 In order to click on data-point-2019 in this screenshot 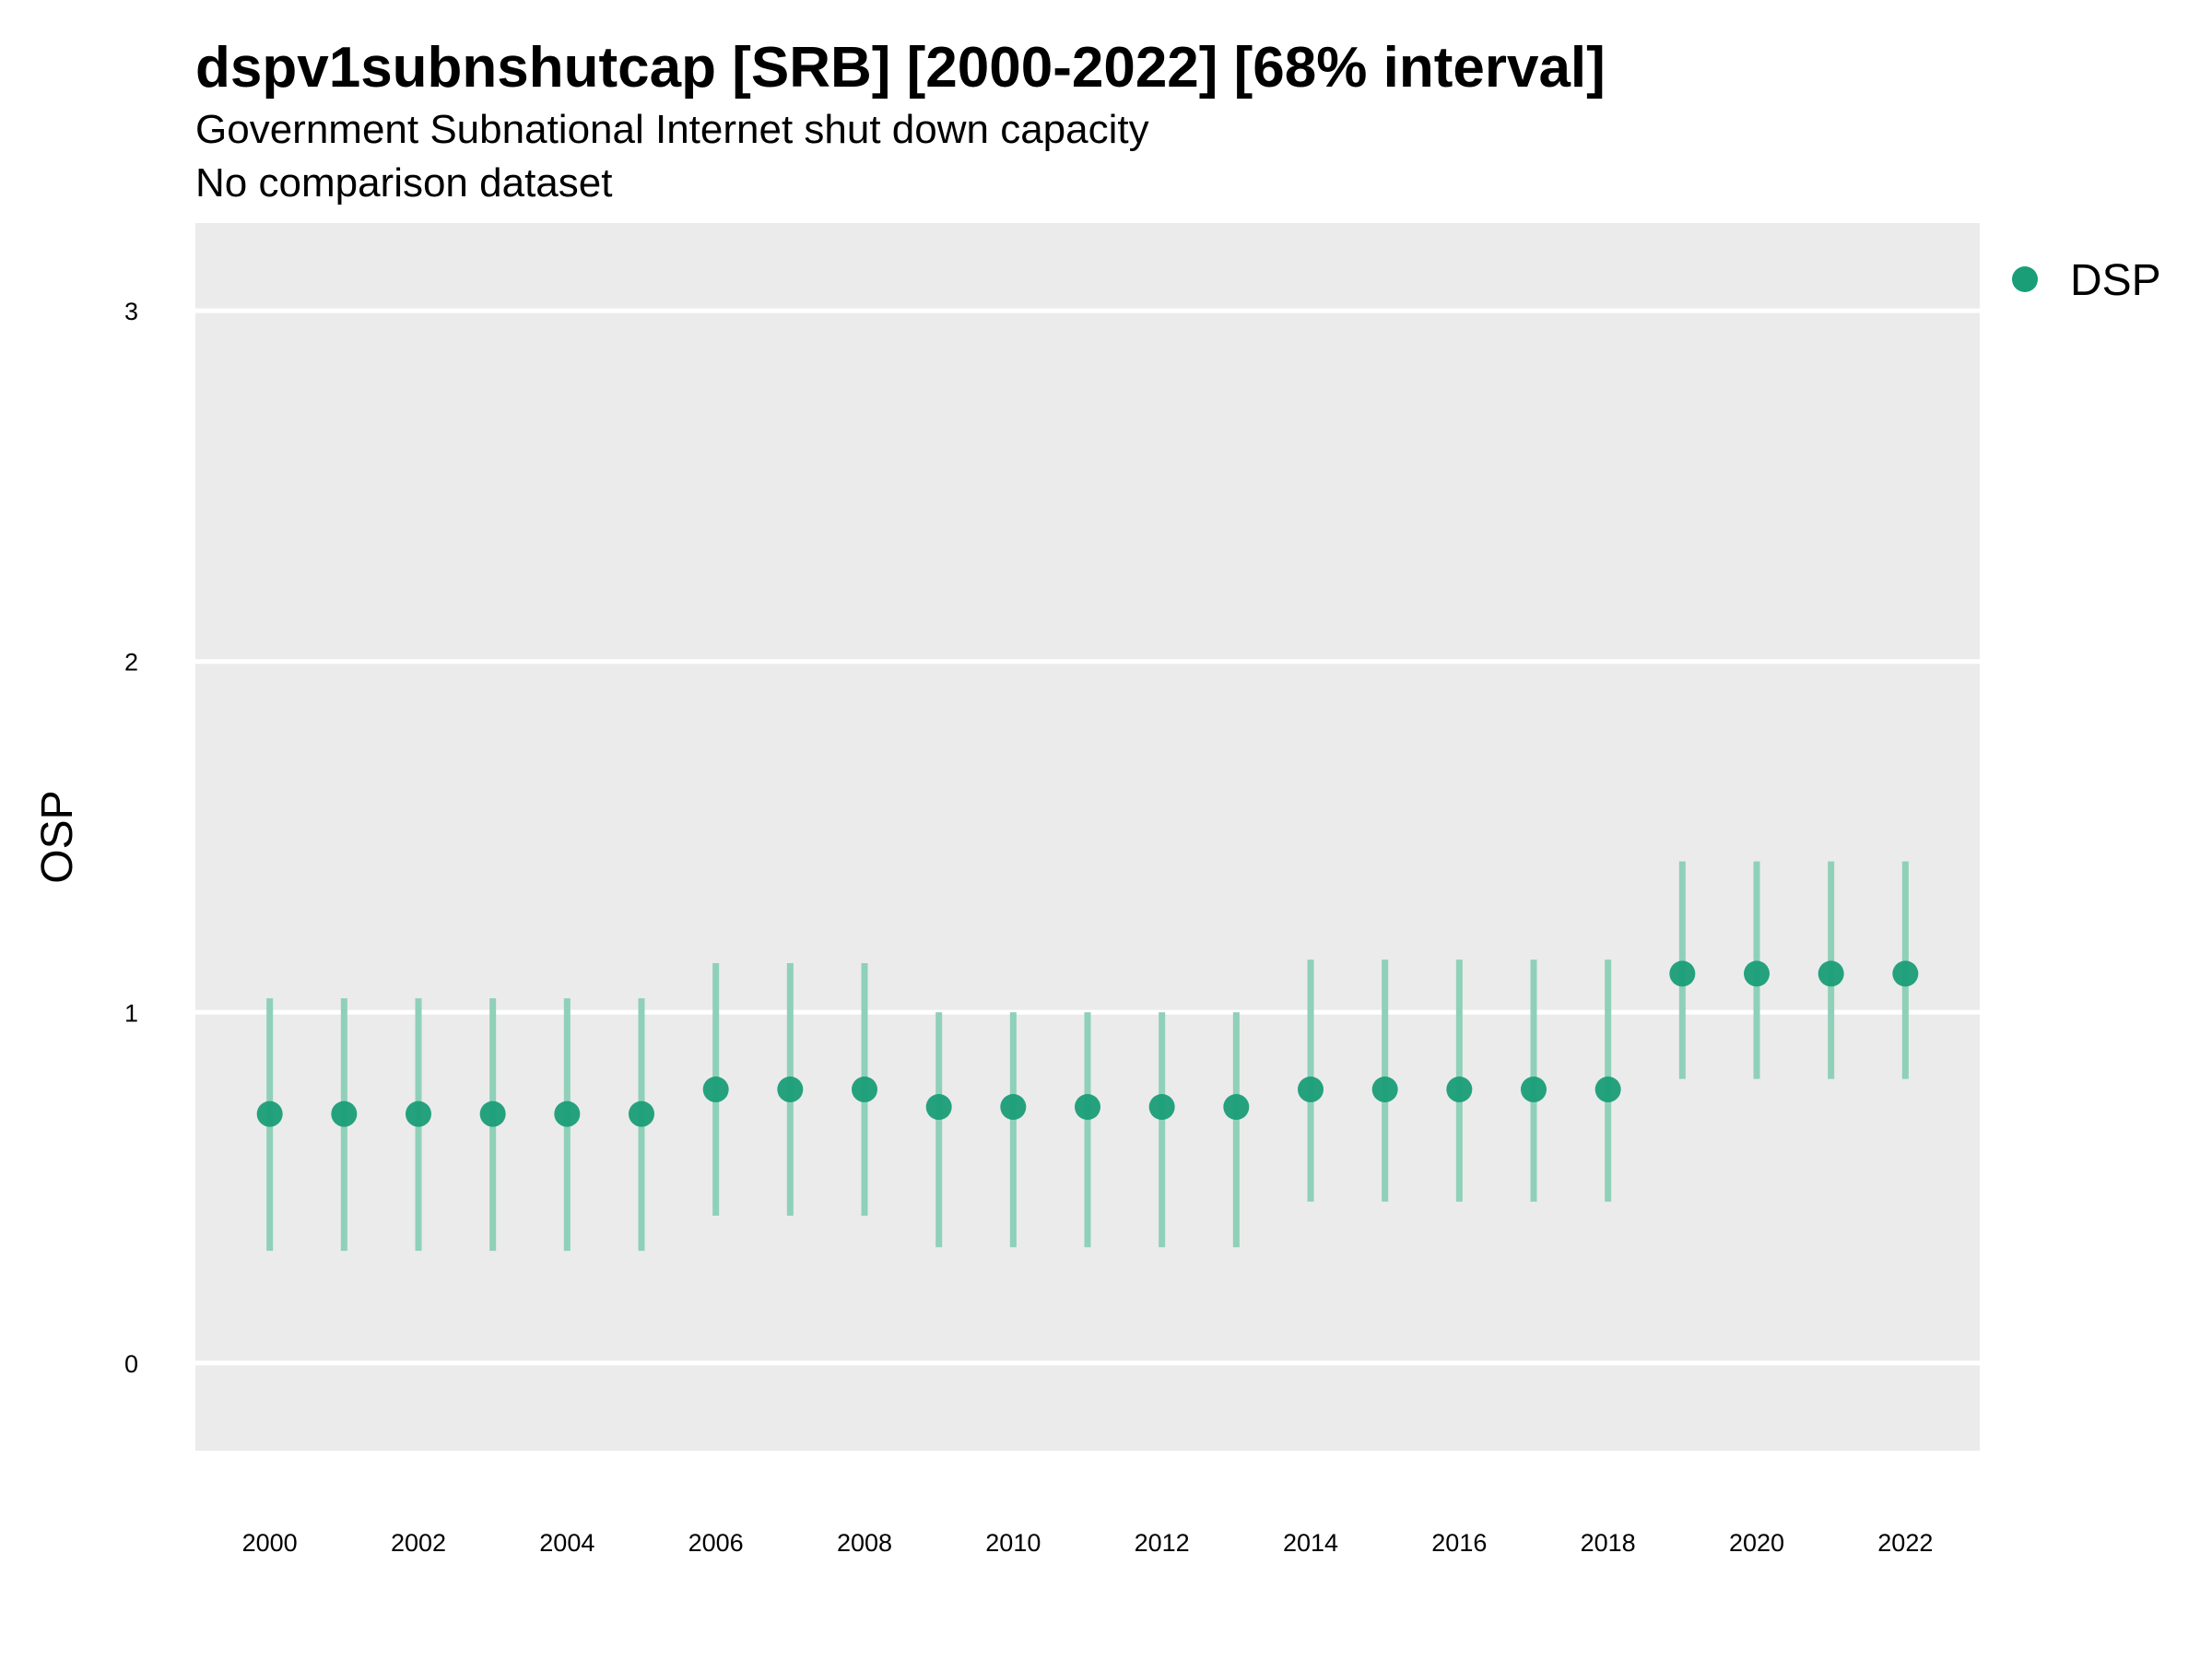, I will do `click(1682, 973)`.